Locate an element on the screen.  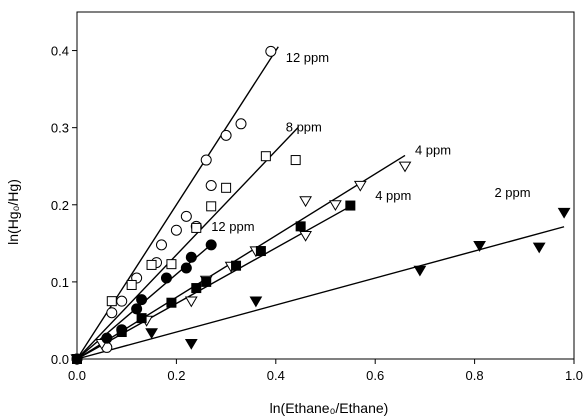
y-tick-label: 0.4 is located at coordinates (60, 51).